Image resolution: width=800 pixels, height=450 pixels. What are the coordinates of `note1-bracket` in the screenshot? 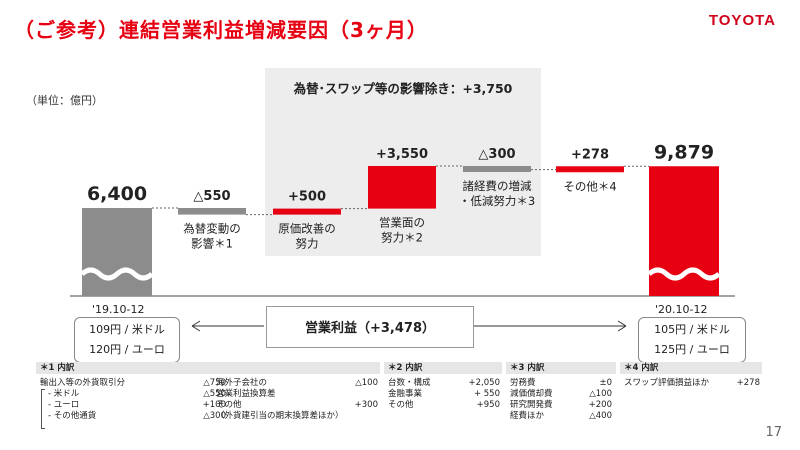 It's located at (43, 409).